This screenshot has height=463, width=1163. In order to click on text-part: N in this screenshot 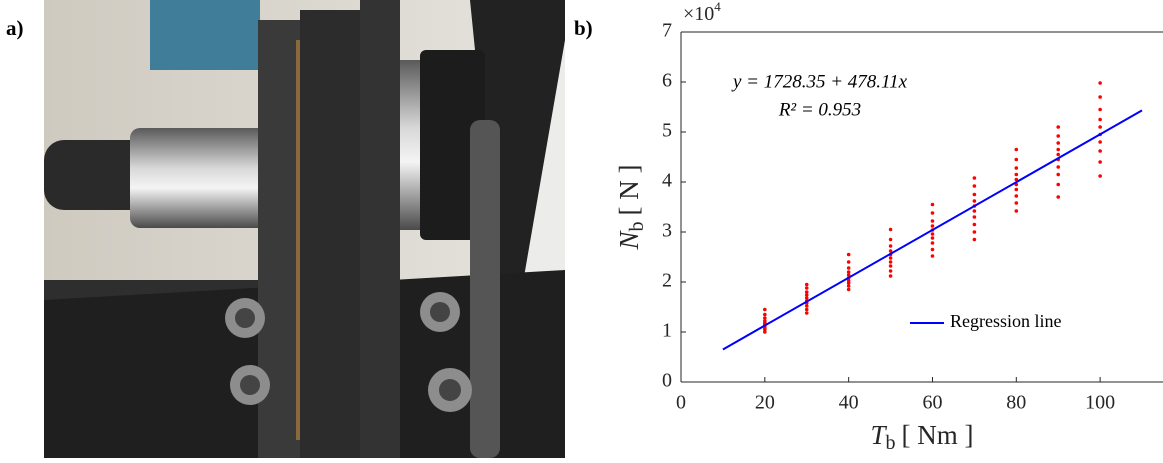, I will do `click(629, 240)`.